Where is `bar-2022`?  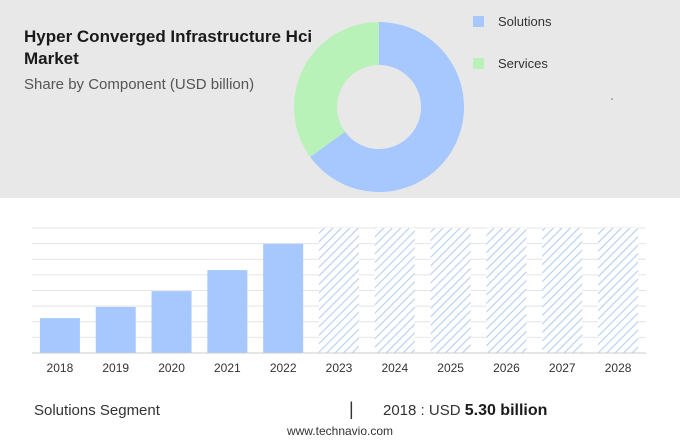 bar-2022 is located at coordinates (283, 298).